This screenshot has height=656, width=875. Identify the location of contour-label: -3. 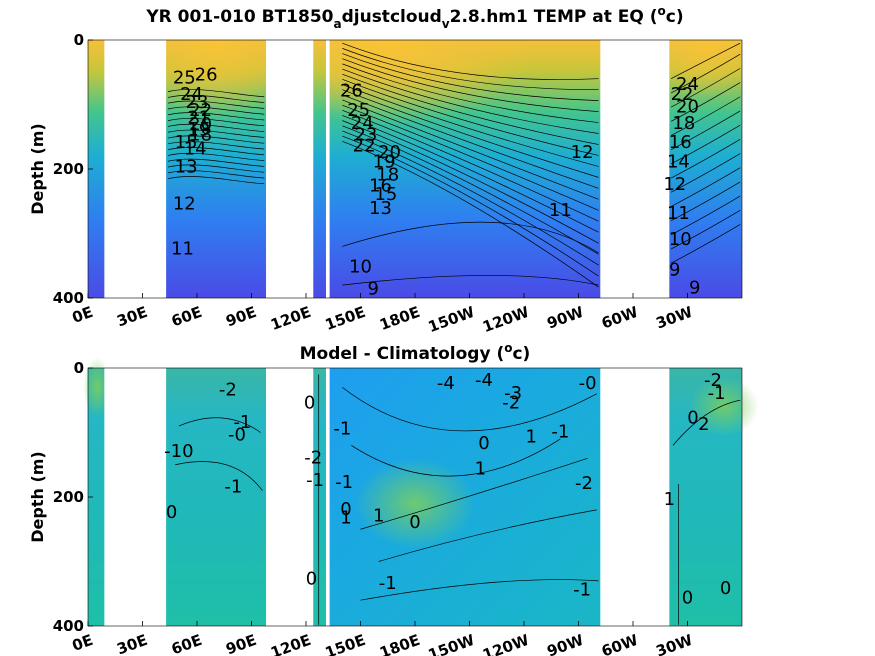
(513, 393).